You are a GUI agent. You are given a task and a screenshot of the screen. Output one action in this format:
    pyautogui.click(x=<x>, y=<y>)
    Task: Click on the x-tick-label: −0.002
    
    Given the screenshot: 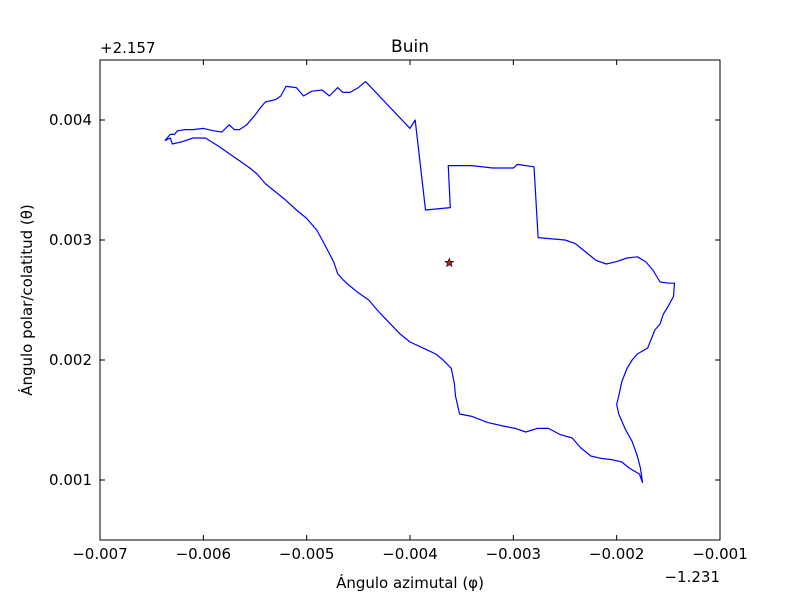 What is the action you would take?
    pyautogui.click(x=617, y=554)
    